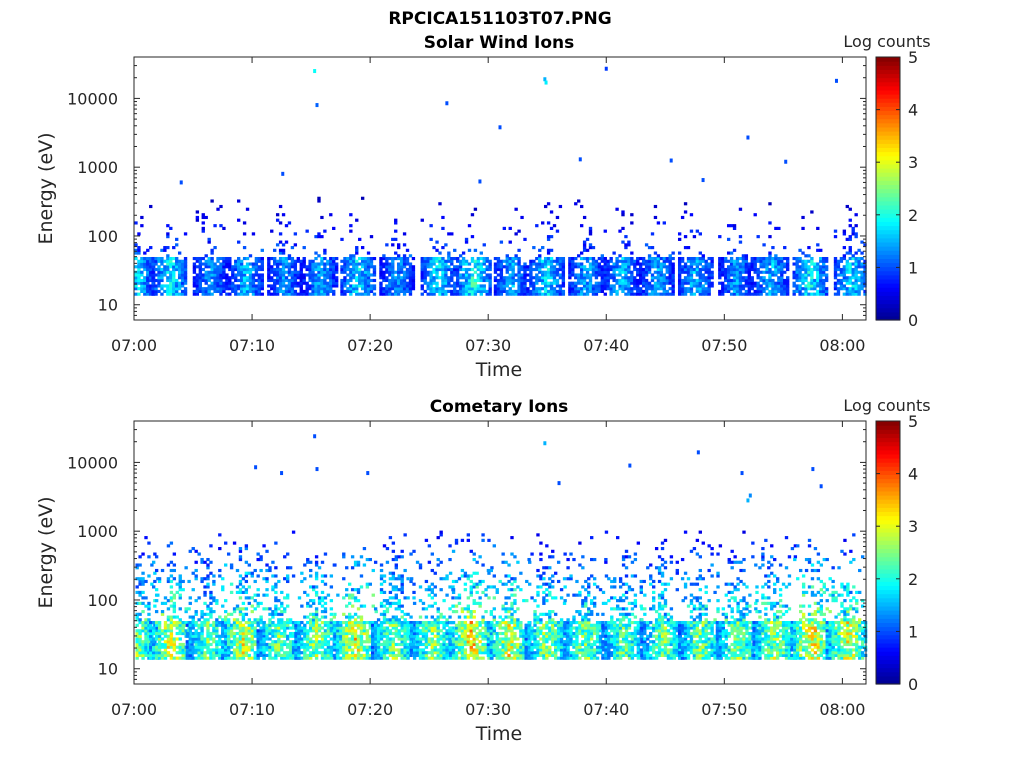 The height and width of the screenshot is (768, 1024). What do you see at coordinates (97, 167) in the screenshot?
I see `y-tick-label: 1000` at bounding box center [97, 167].